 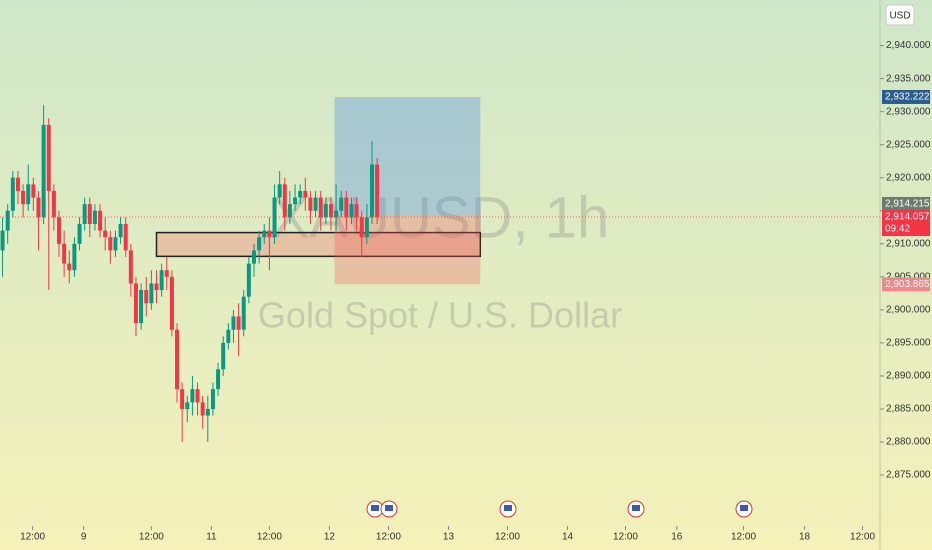 I want to click on y-tick-label: 2,925.000, so click(x=908, y=144).